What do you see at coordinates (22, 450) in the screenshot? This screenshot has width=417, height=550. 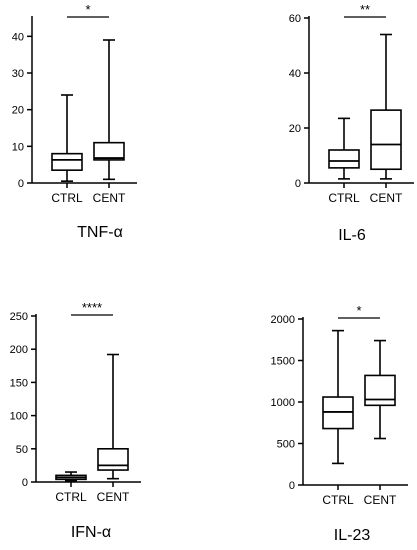 I see `y-tick-label: 50` at bounding box center [22, 450].